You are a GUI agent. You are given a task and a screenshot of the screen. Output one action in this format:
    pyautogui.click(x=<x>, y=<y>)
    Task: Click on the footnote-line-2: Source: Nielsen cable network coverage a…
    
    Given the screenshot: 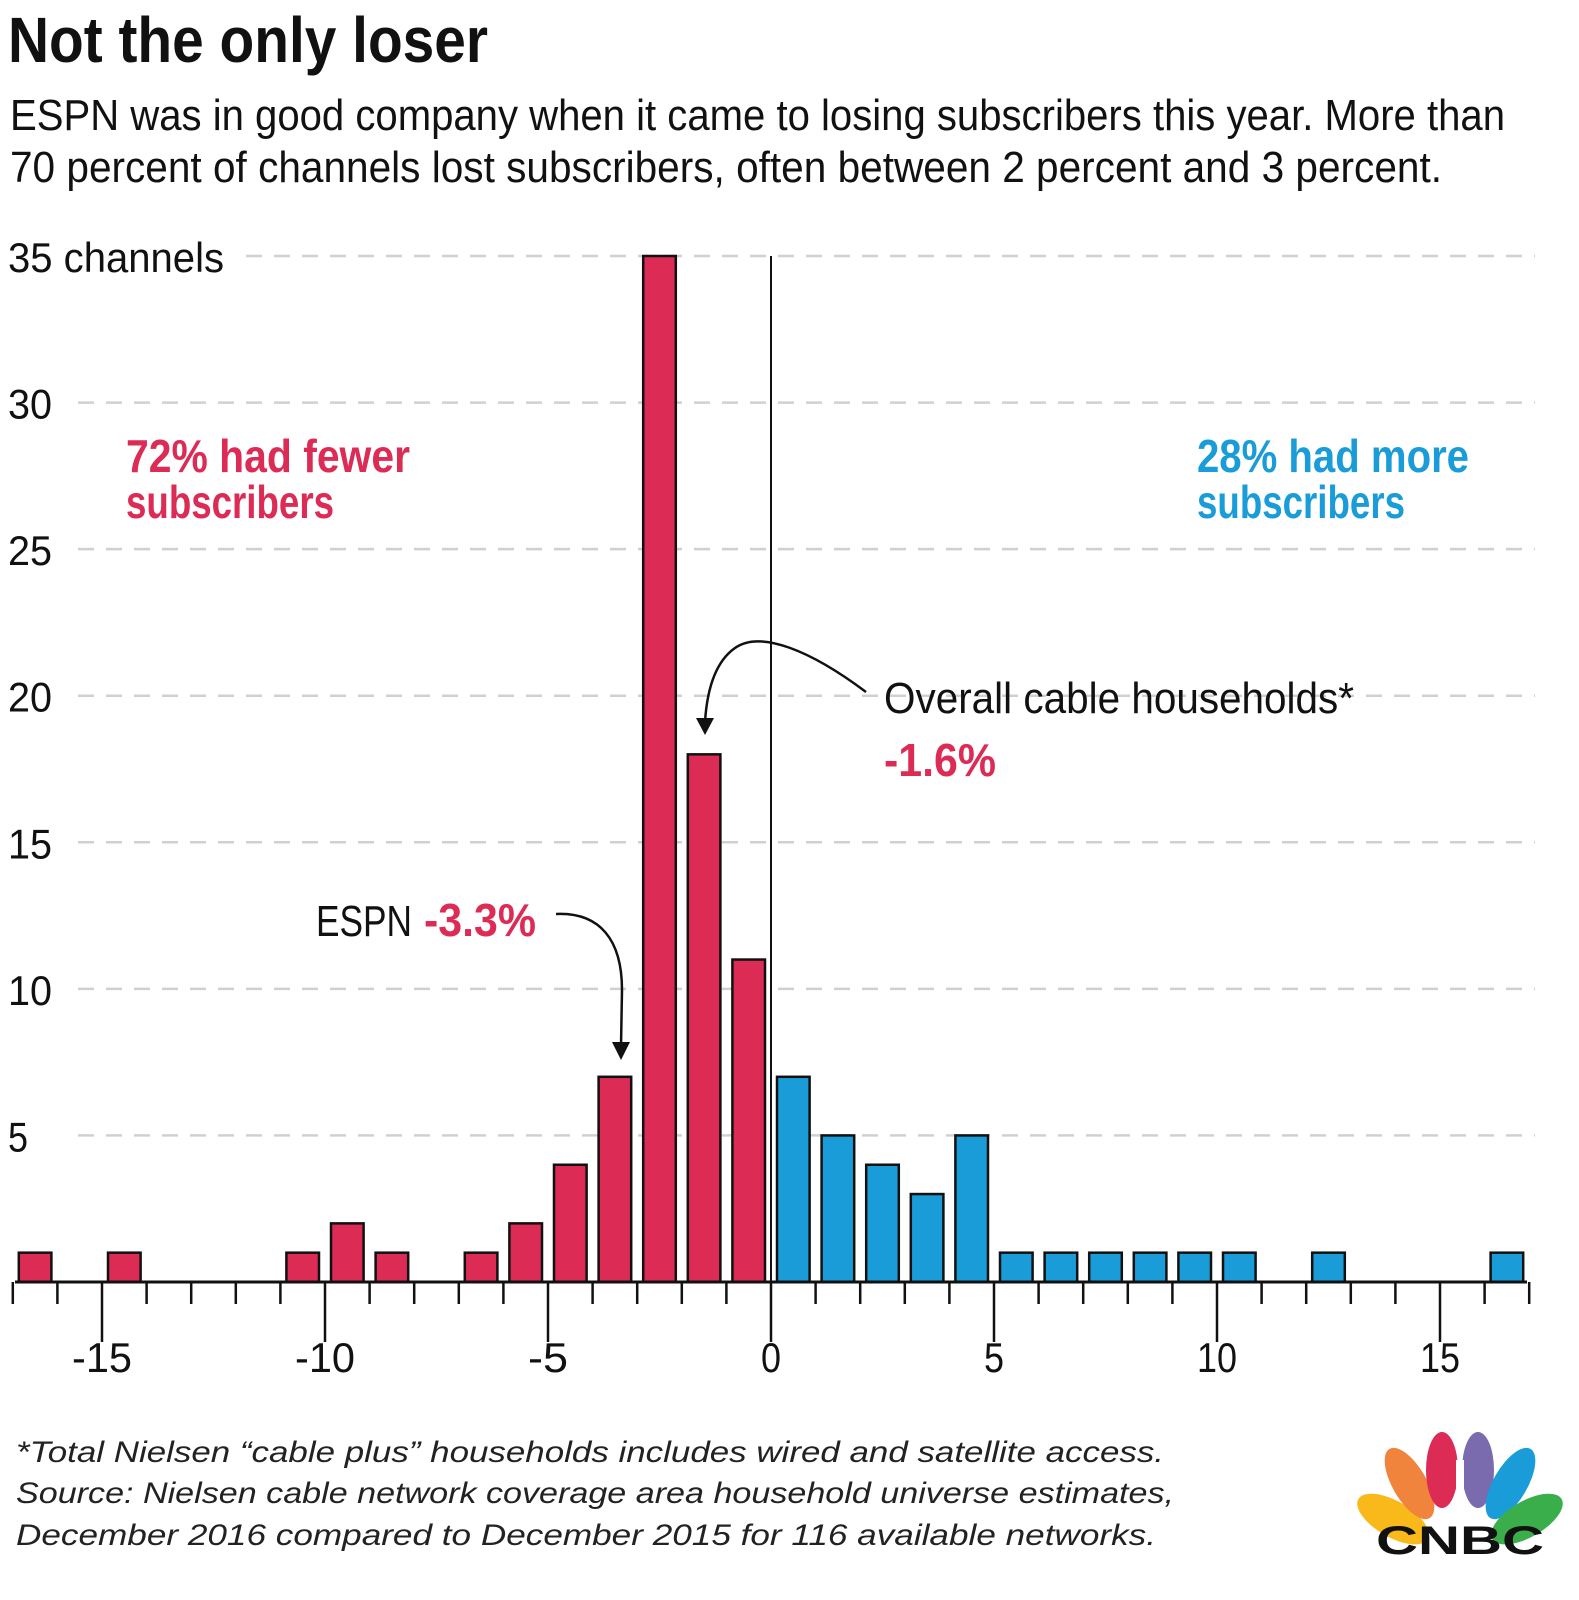 What is the action you would take?
    pyautogui.click(x=595, y=1493)
    